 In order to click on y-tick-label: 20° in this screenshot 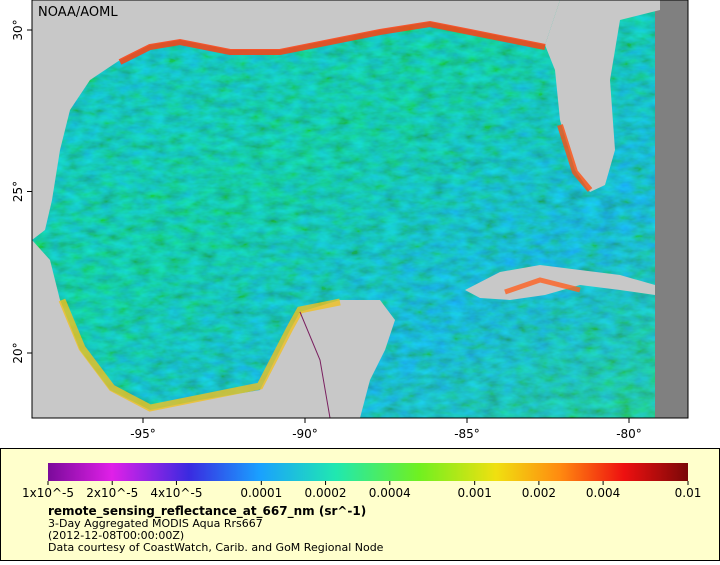, I will do `click(18, 352)`.